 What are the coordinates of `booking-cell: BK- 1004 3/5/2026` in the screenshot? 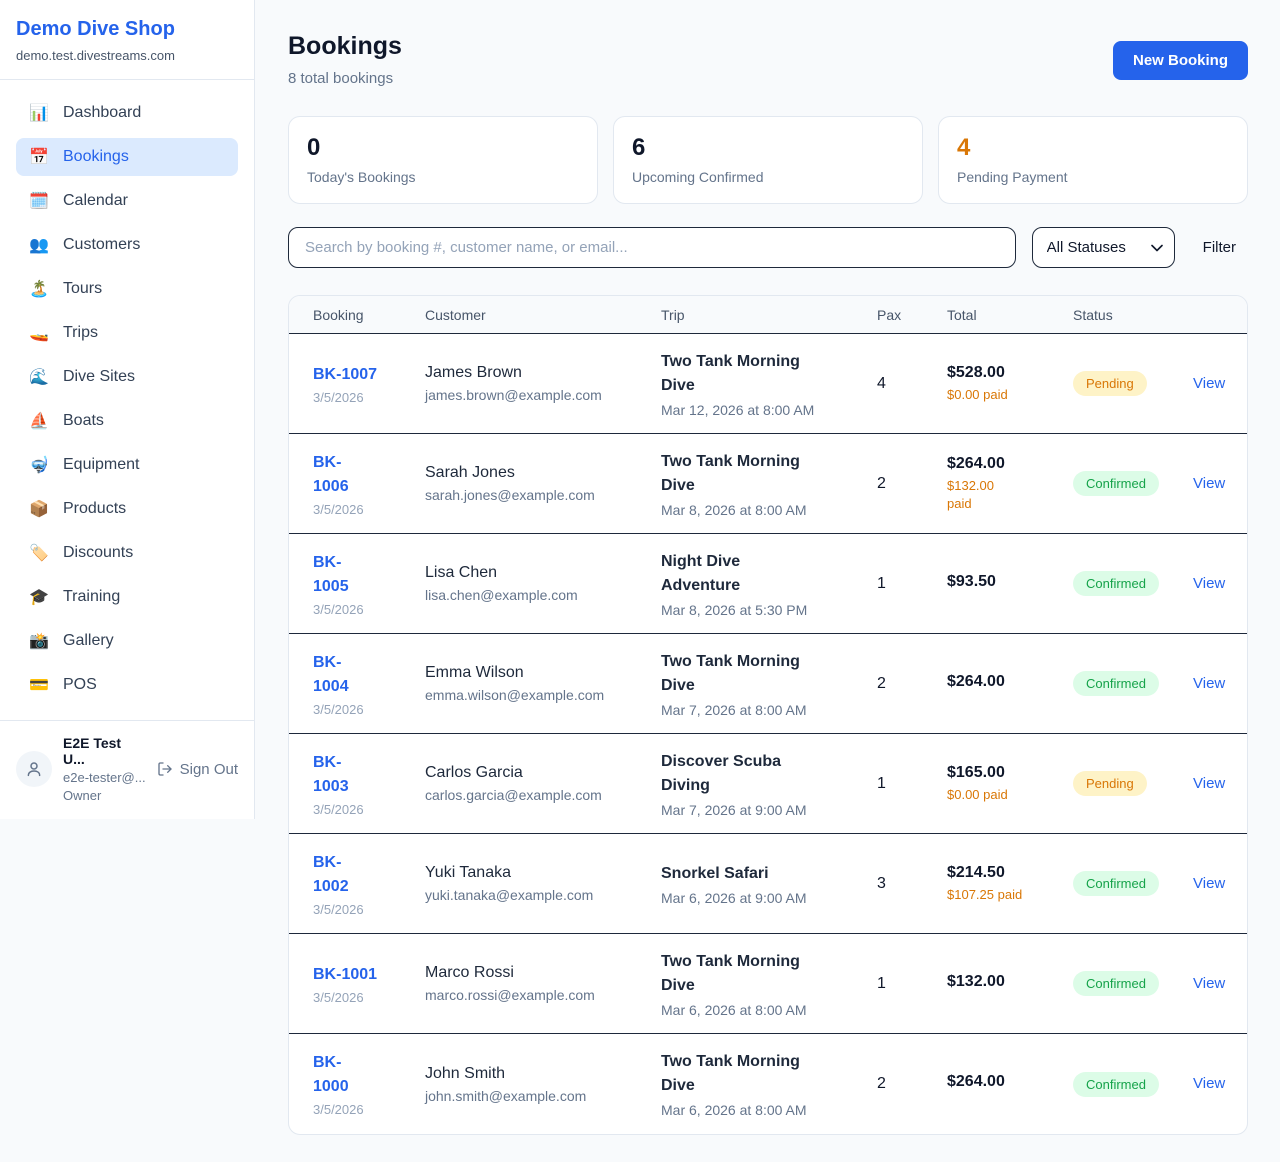 It's located at (369, 684).